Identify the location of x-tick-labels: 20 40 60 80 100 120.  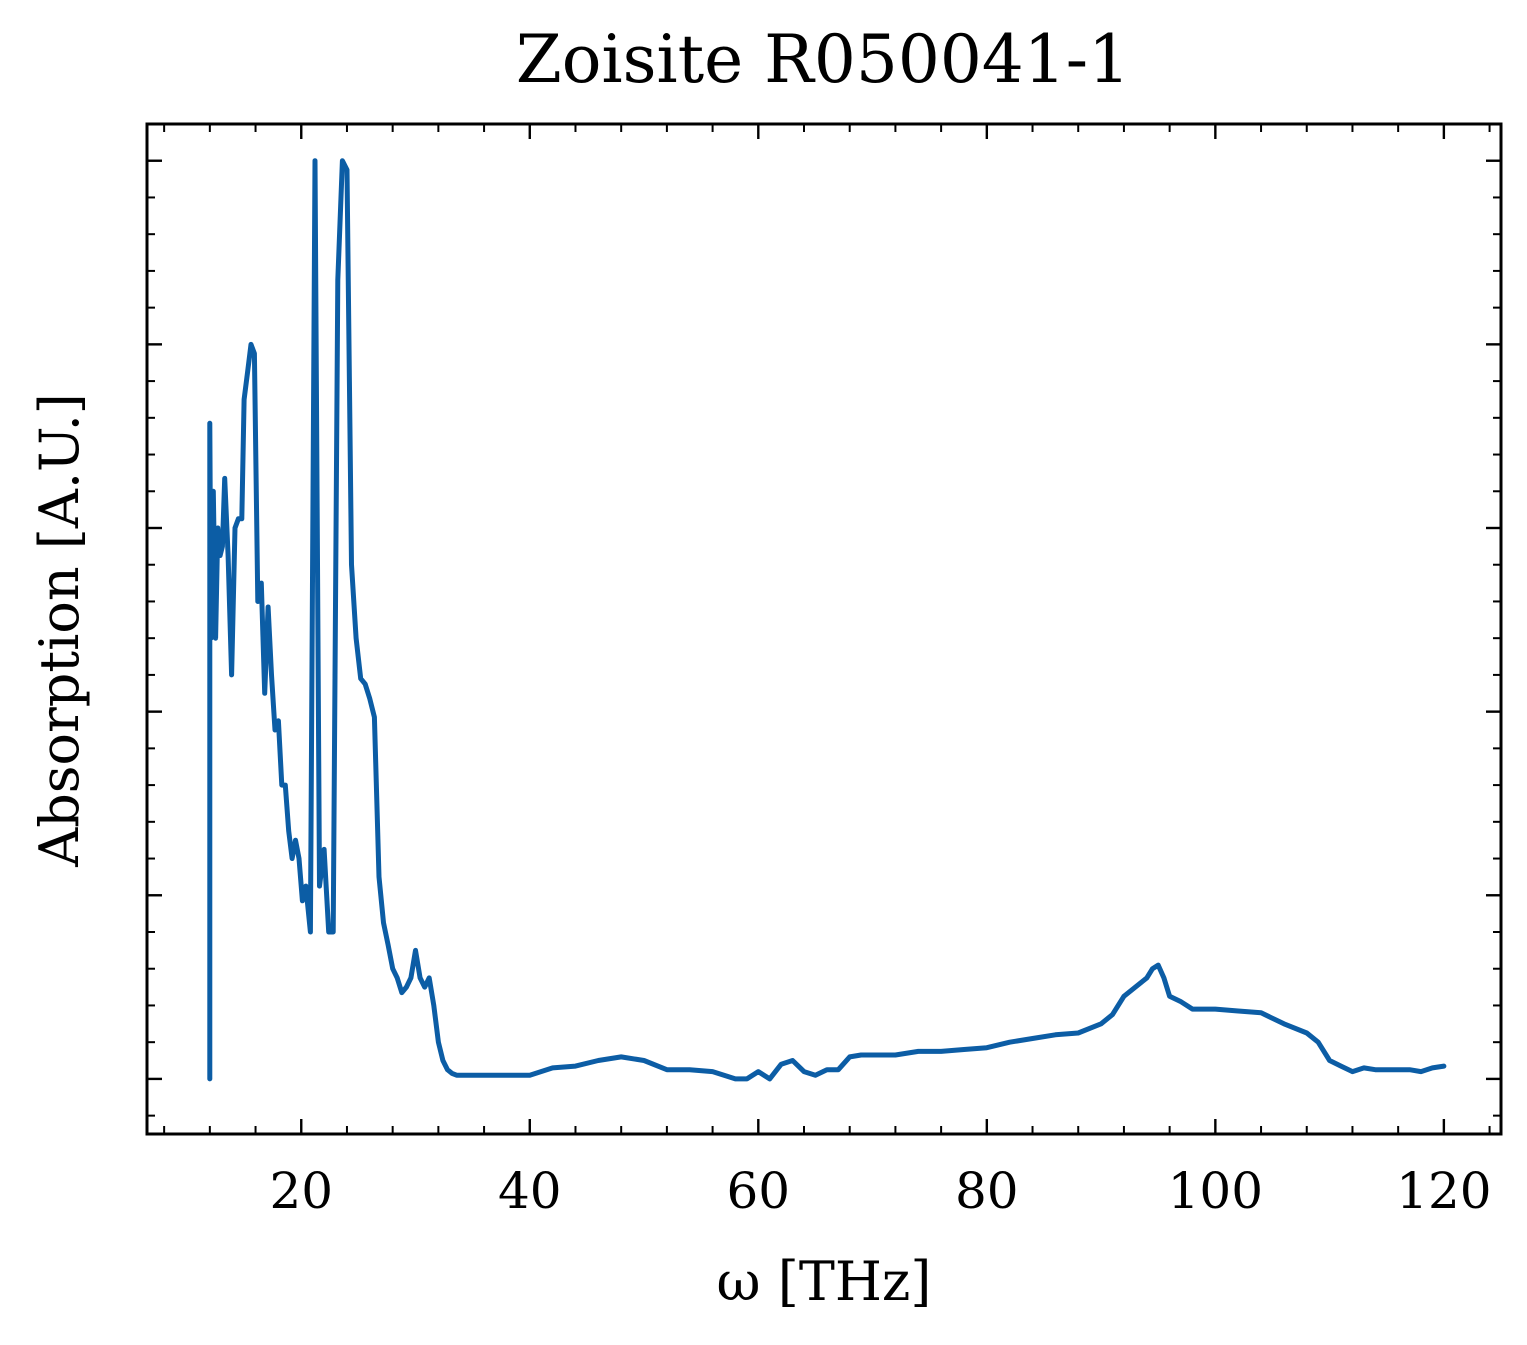
(880, 1191).